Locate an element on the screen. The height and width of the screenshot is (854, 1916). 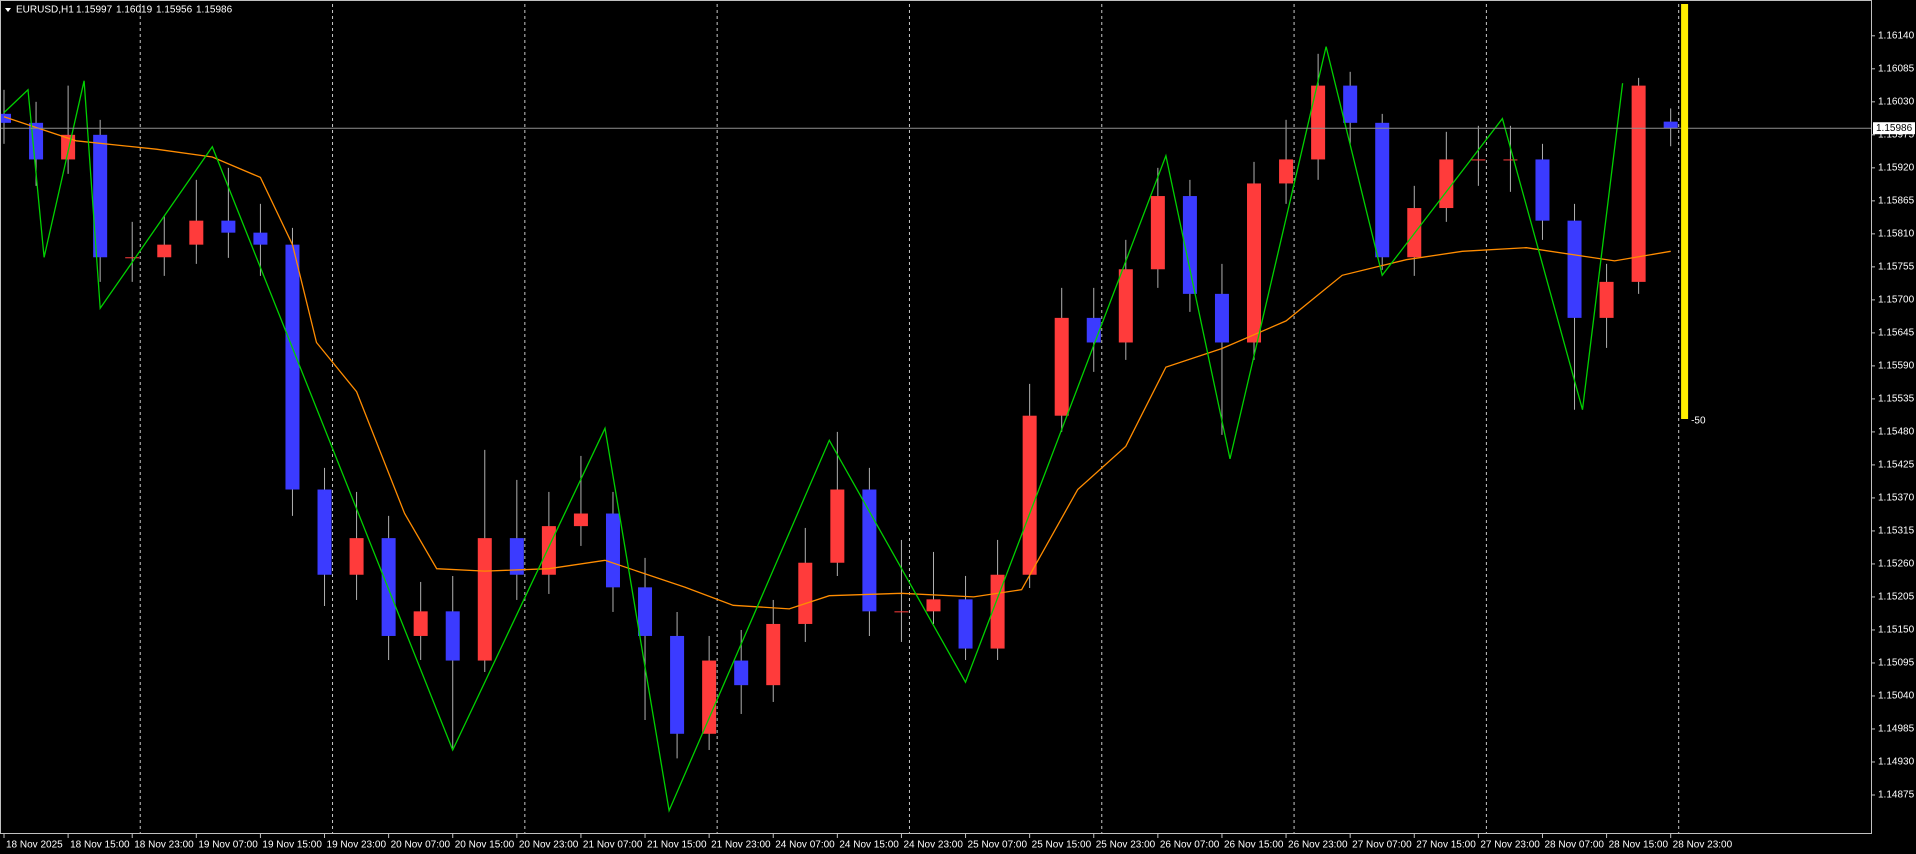
indicator-bar is located at coordinates (1685, 211).